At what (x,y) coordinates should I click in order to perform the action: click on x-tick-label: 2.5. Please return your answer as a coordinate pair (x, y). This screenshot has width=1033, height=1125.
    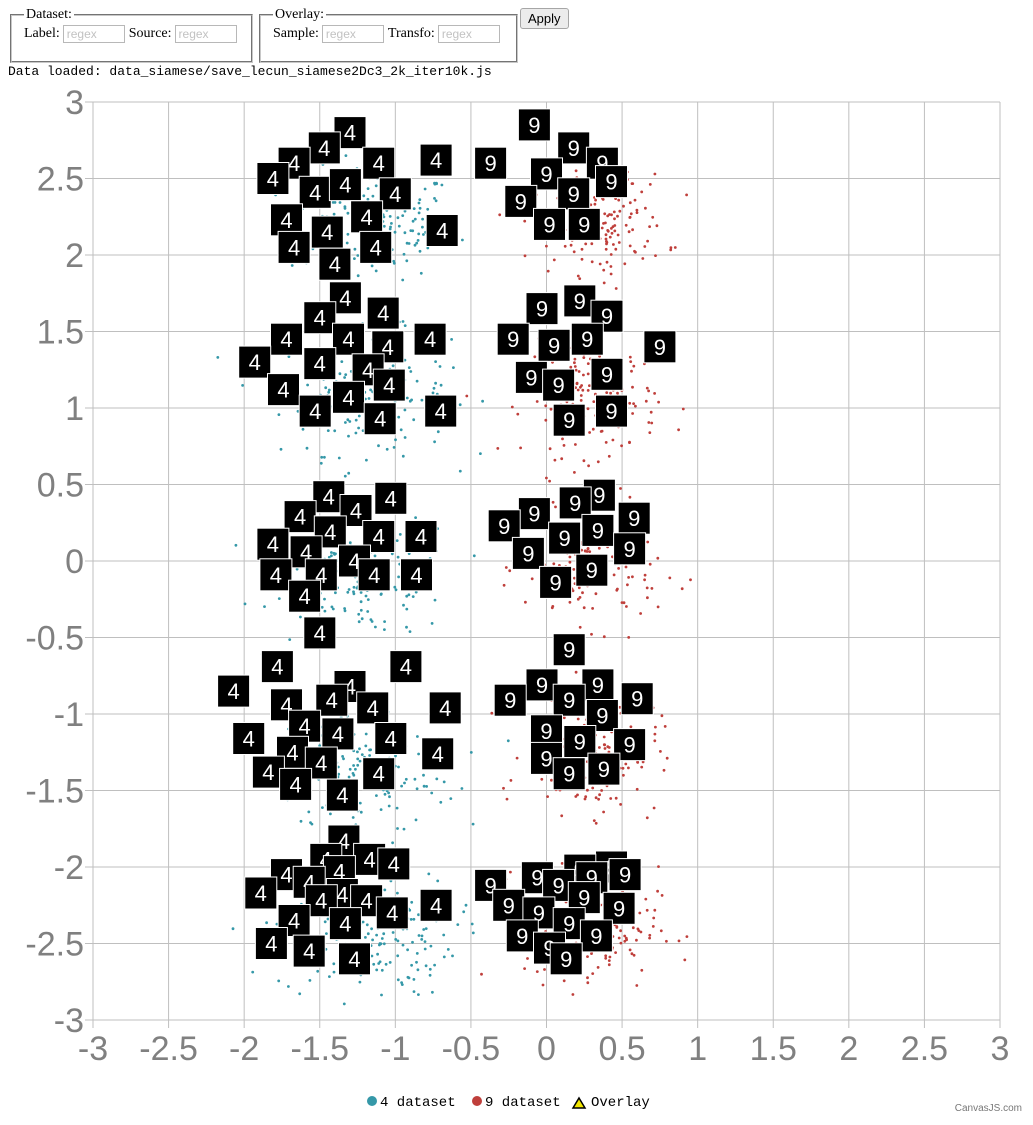
    Looking at the image, I should click on (924, 1049).